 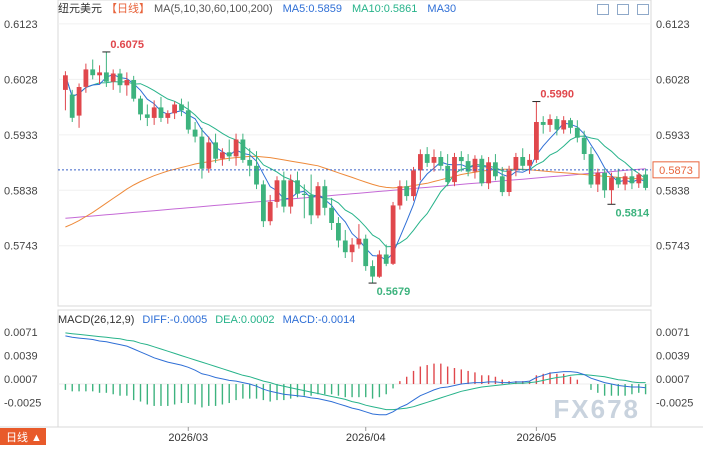 What do you see at coordinates (673, 333) in the screenshot?
I see `macd-tick-right: 0.0071` at bounding box center [673, 333].